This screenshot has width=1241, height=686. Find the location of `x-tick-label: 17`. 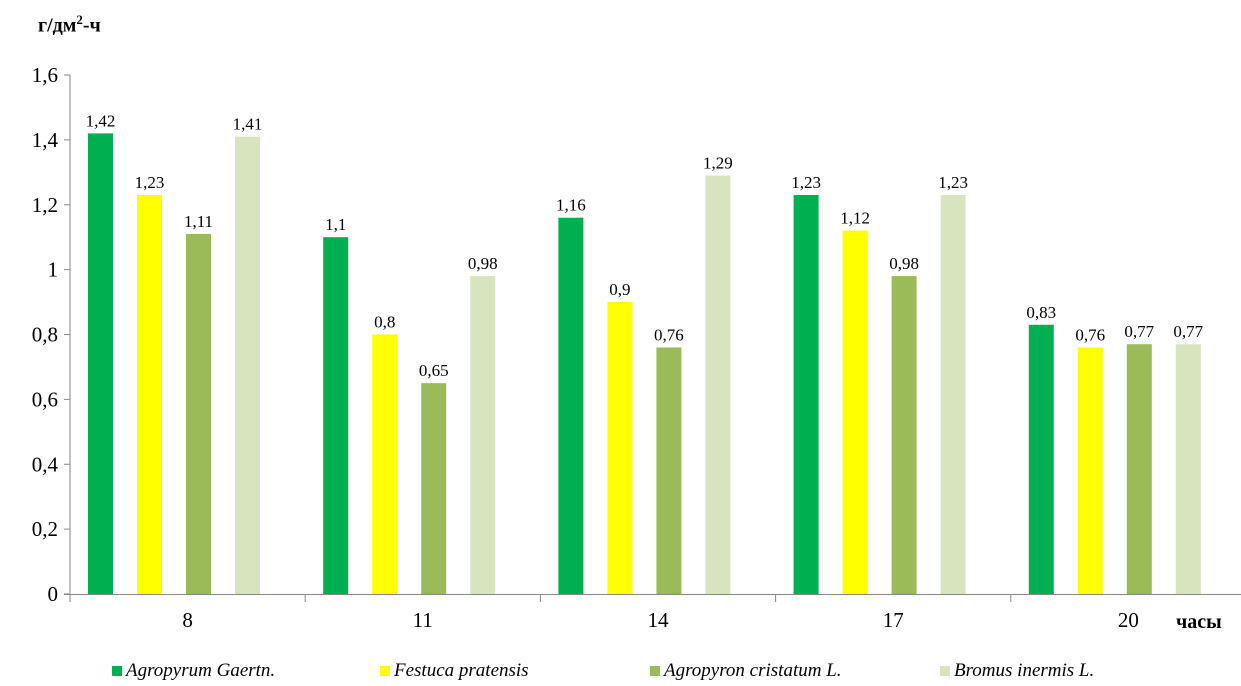

x-tick-label: 17 is located at coordinates (893, 620).